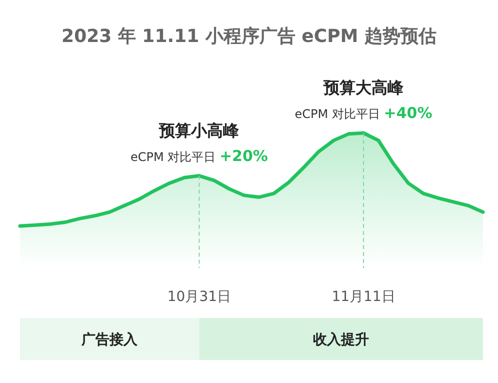 This screenshot has width=498, height=383. Describe the element at coordinates (363, 87) in the screenshot. I see `annotation: 预算大高峰` at that location.